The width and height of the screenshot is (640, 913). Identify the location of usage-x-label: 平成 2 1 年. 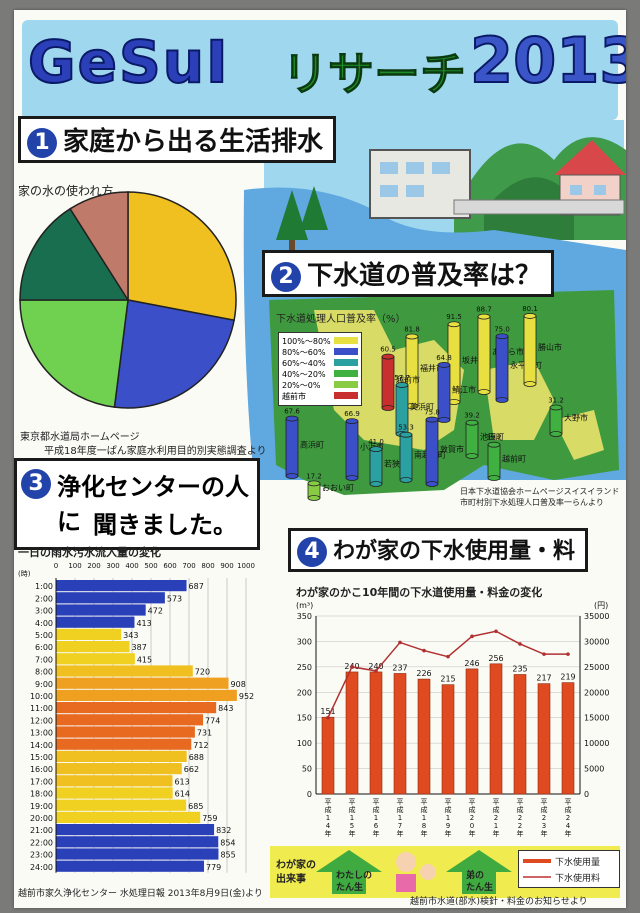
(496, 818).